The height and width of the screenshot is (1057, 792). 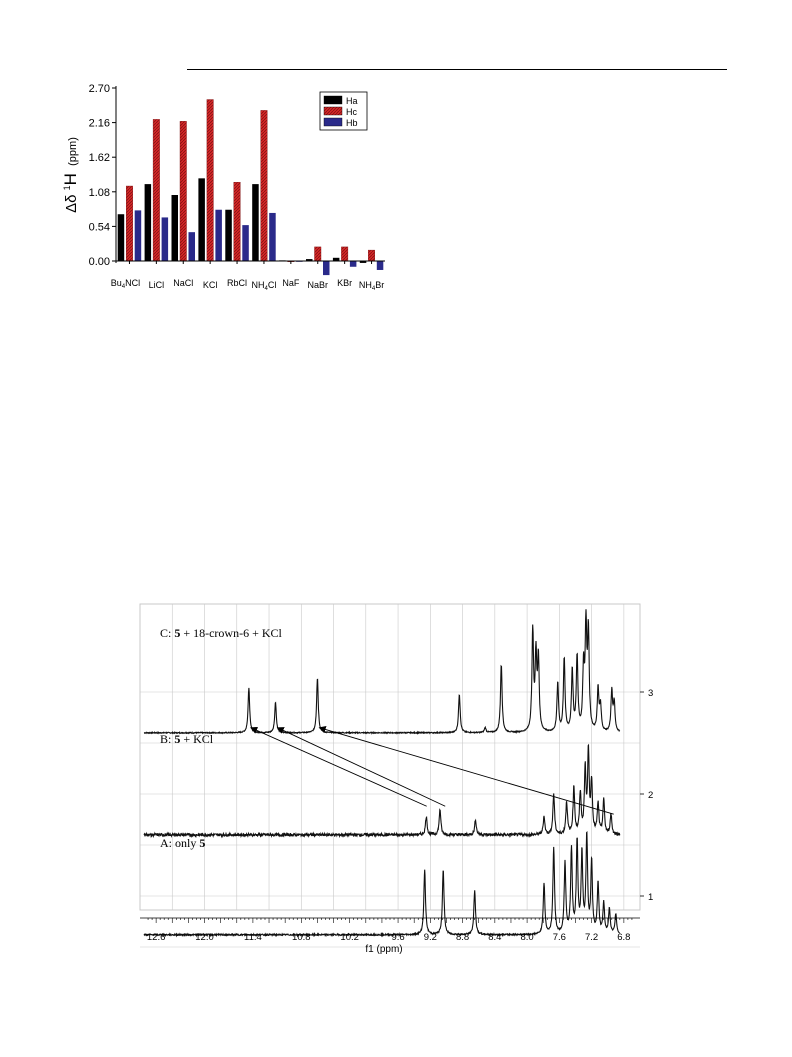 I want to click on x-tick-label: 8.4, so click(x=494, y=937).